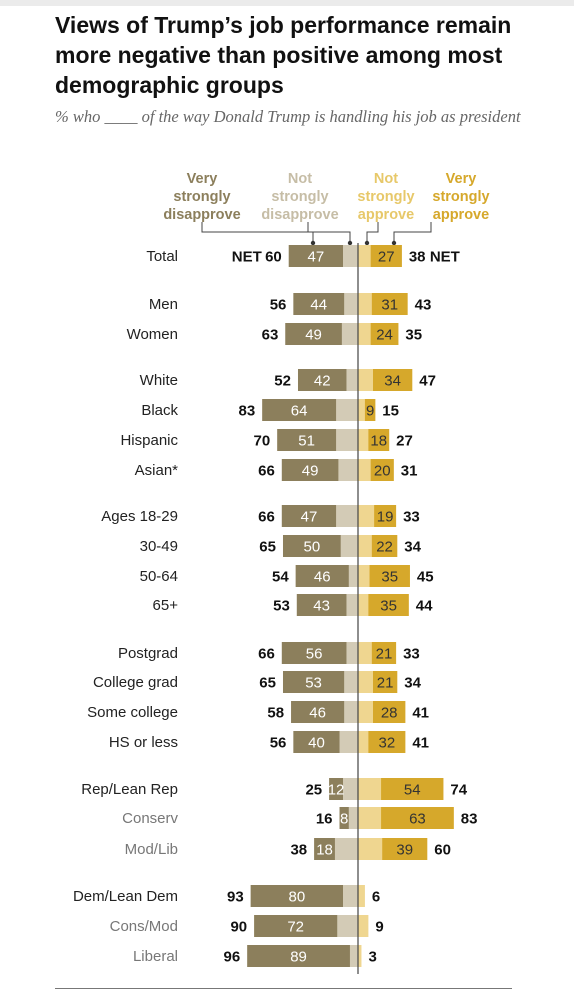  What do you see at coordinates (298, 957) in the screenshot?
I see `value-very-strongly-disapprove: 89` at bounding box center [298, 957].